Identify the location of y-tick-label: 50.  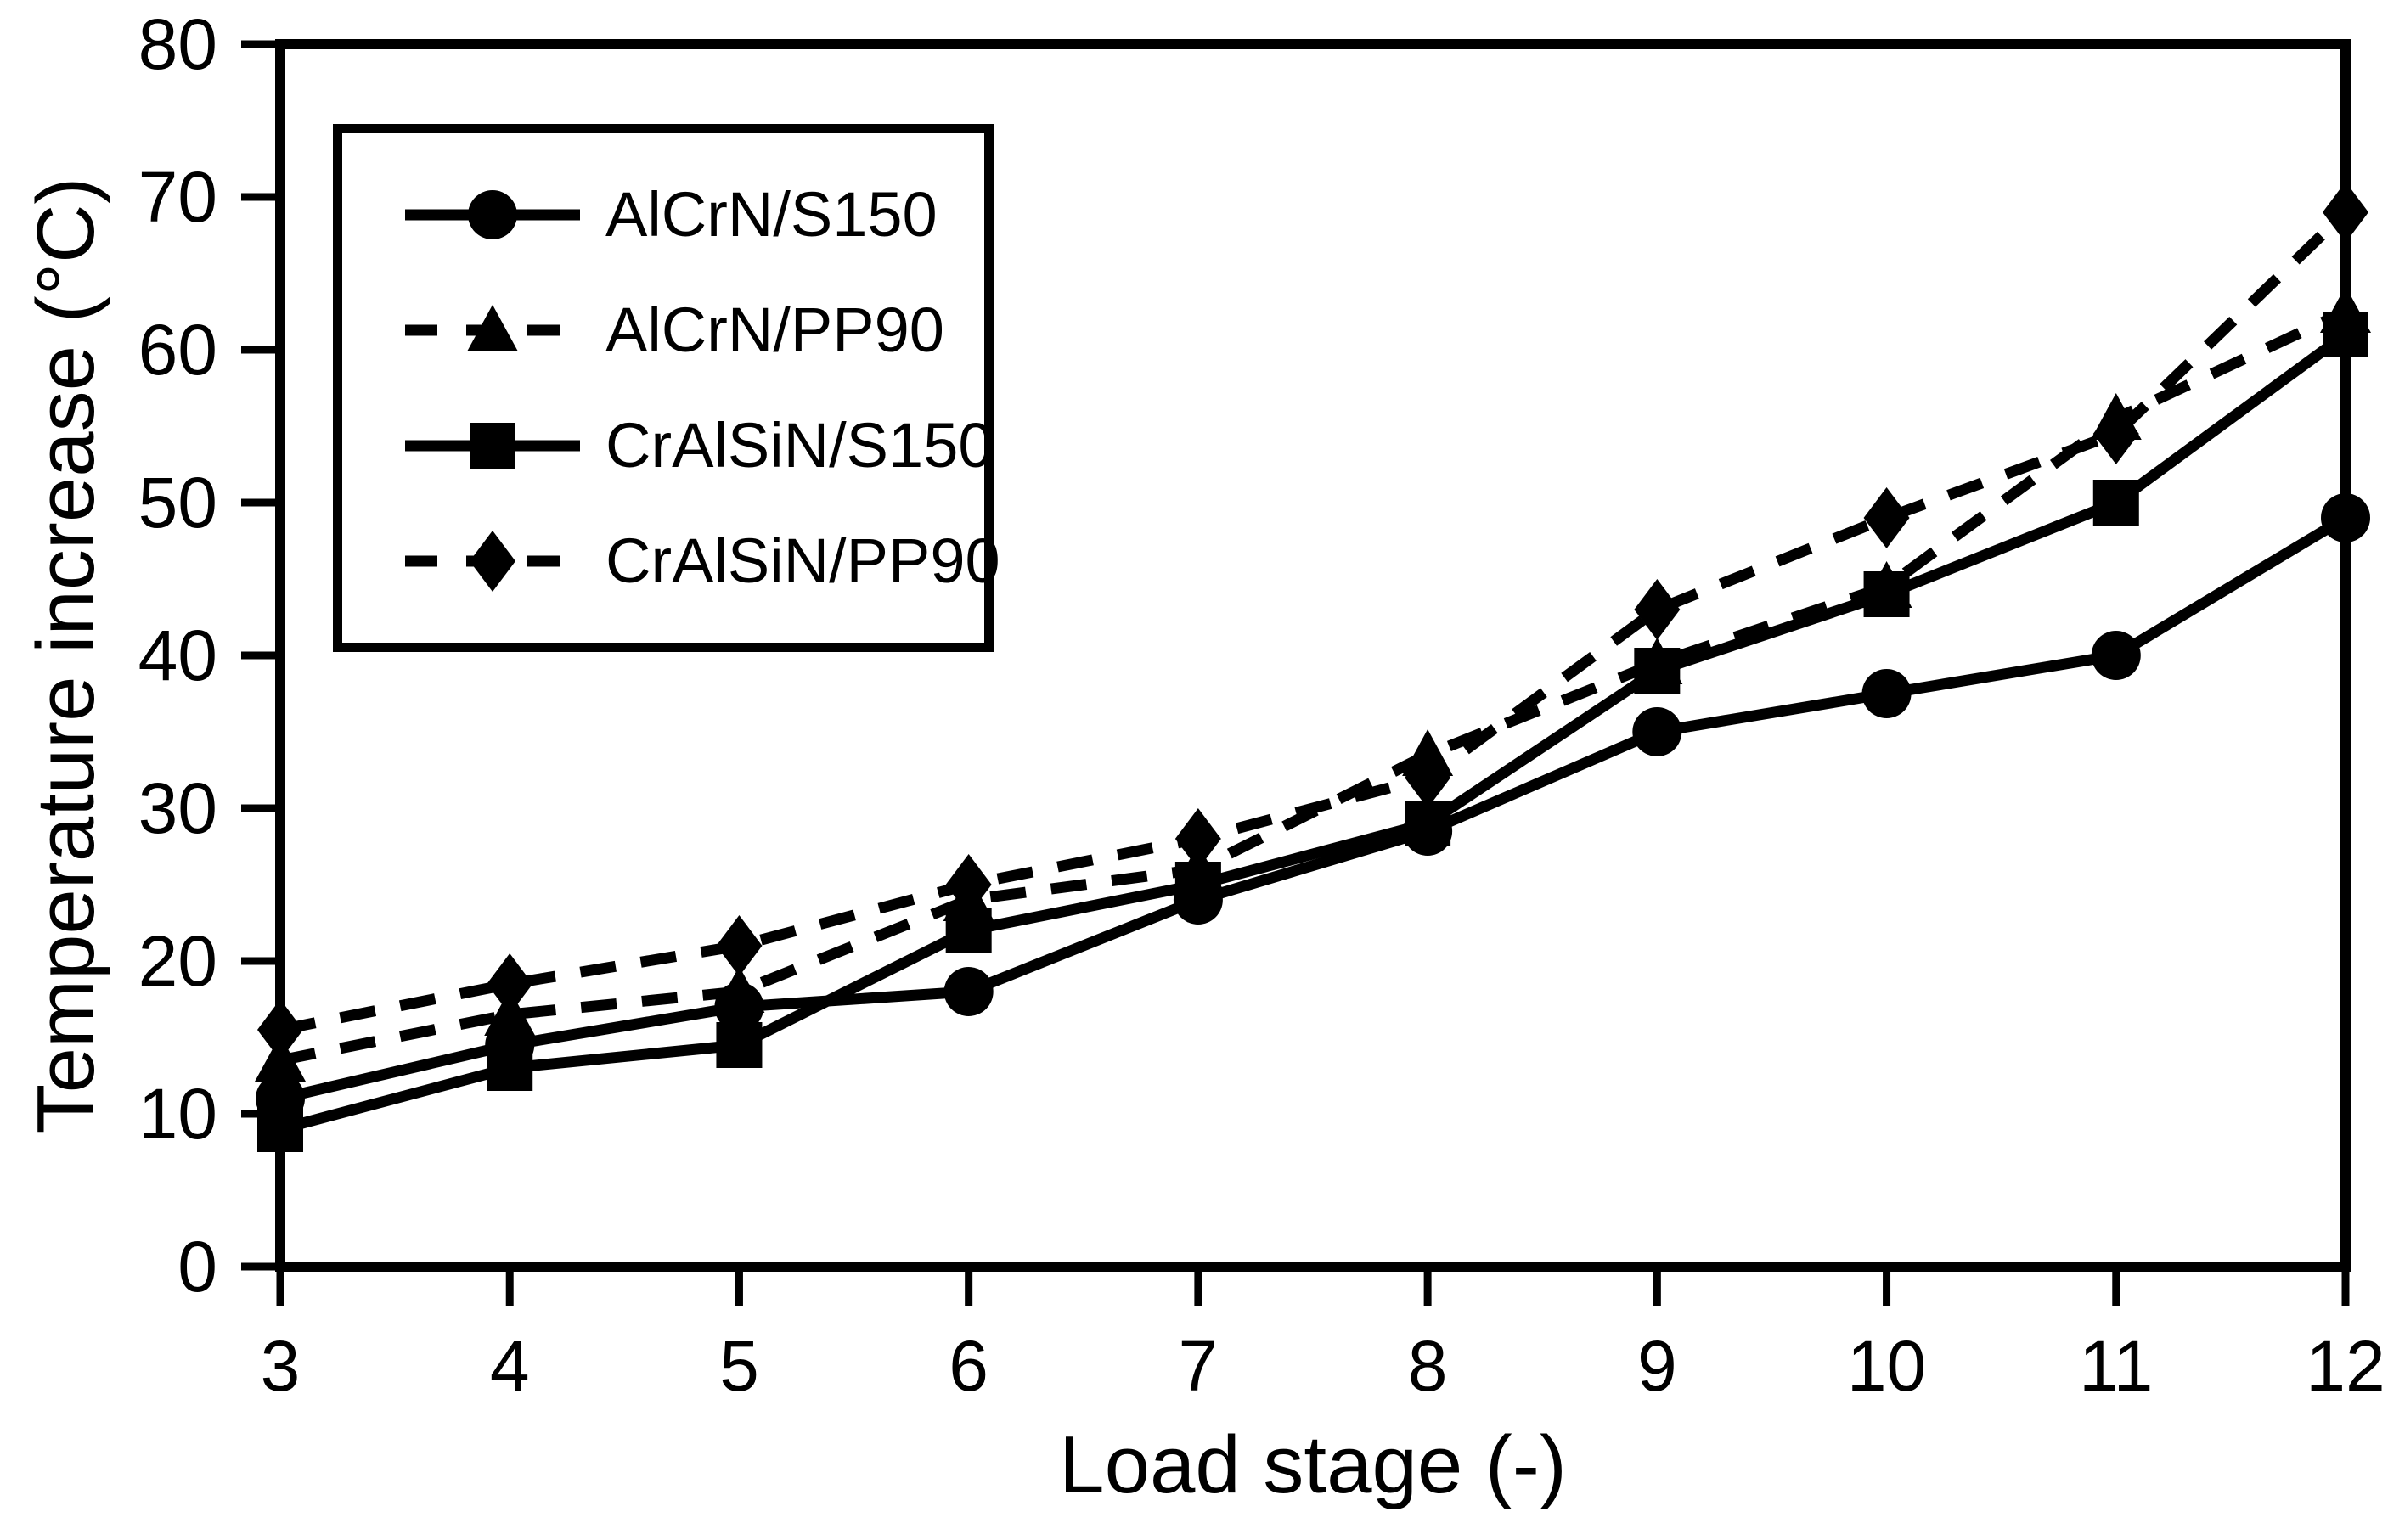
(178, 502).